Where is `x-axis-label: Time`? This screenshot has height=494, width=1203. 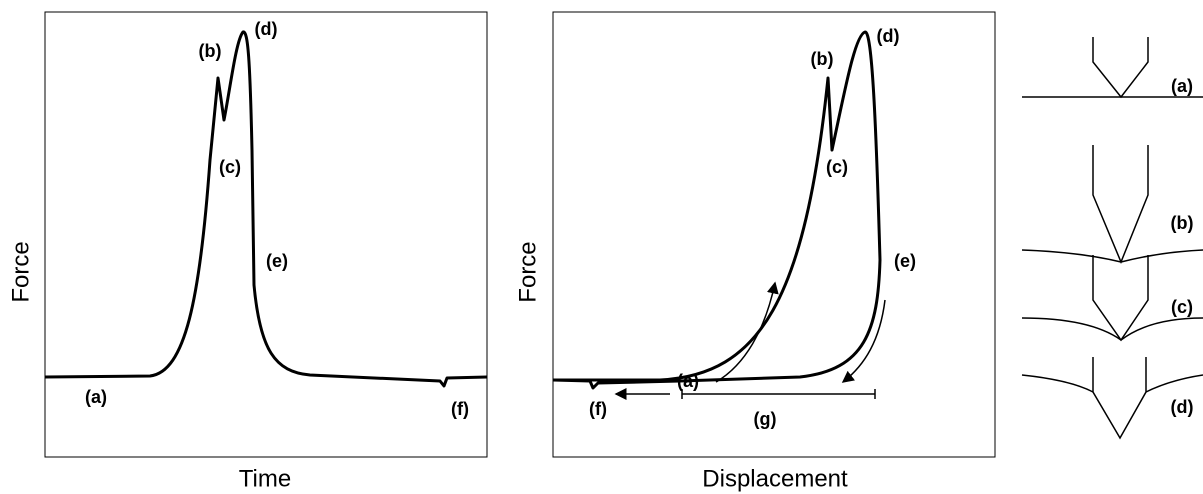 x-axis-label: Time is located at coordinates (265, 478).